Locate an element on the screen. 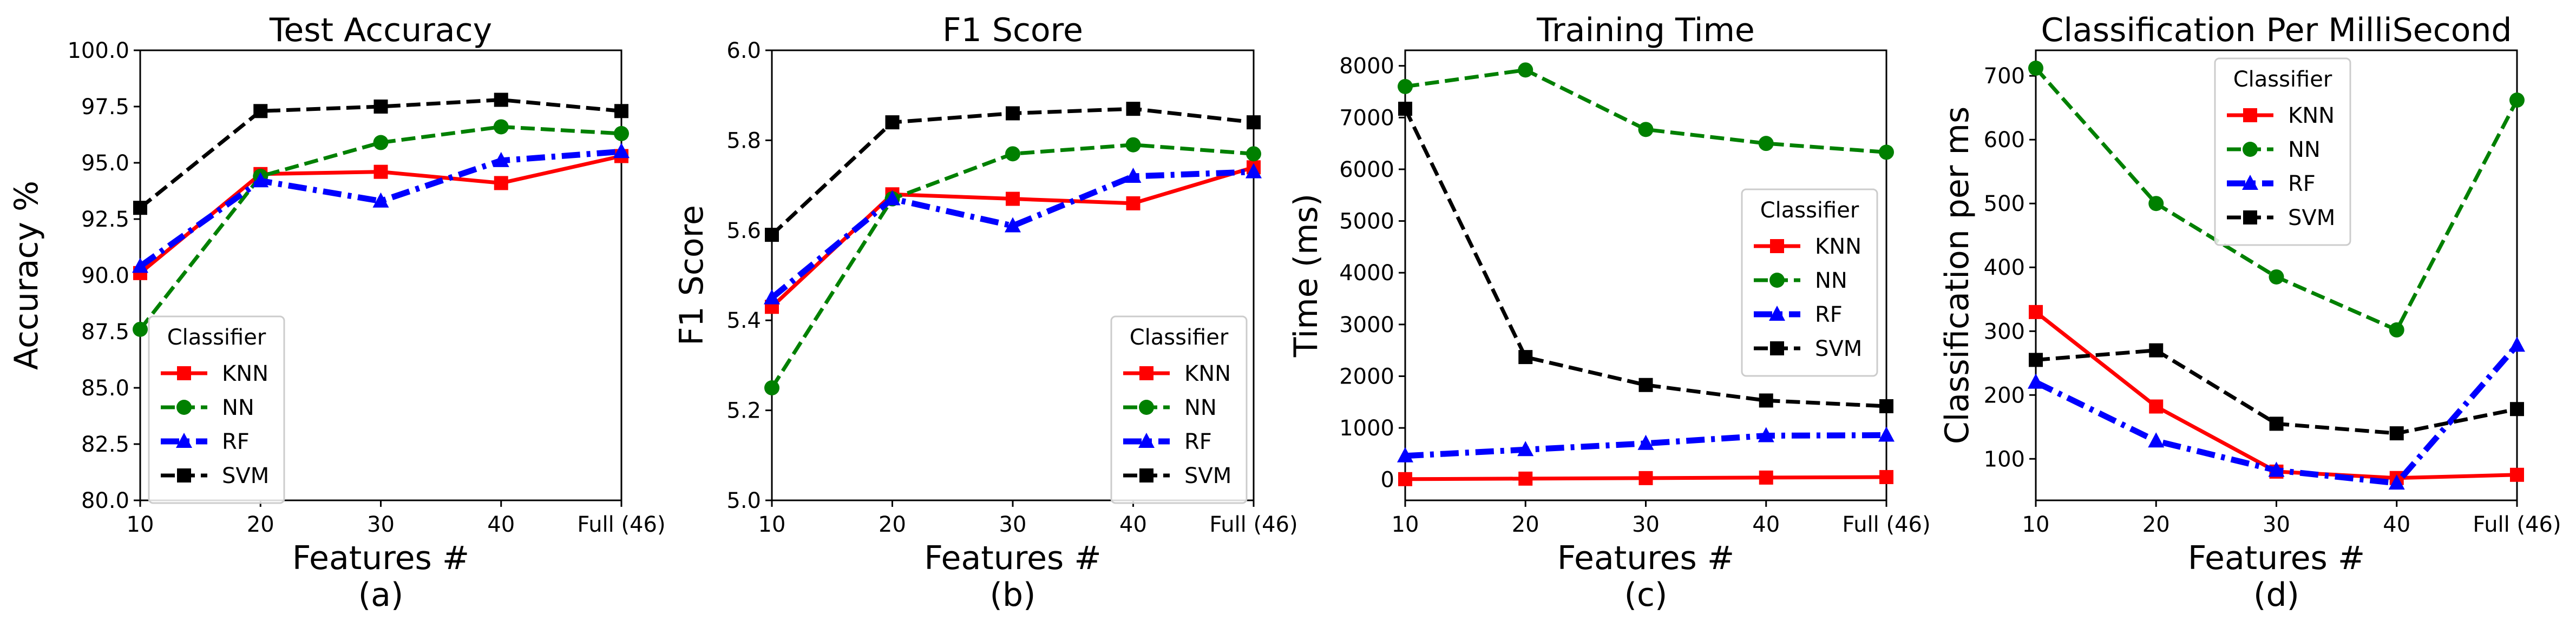 The height and width of the screenshot is (628, 2576). y-axis-label: Accuracy % is located at coordinates (27, 275).